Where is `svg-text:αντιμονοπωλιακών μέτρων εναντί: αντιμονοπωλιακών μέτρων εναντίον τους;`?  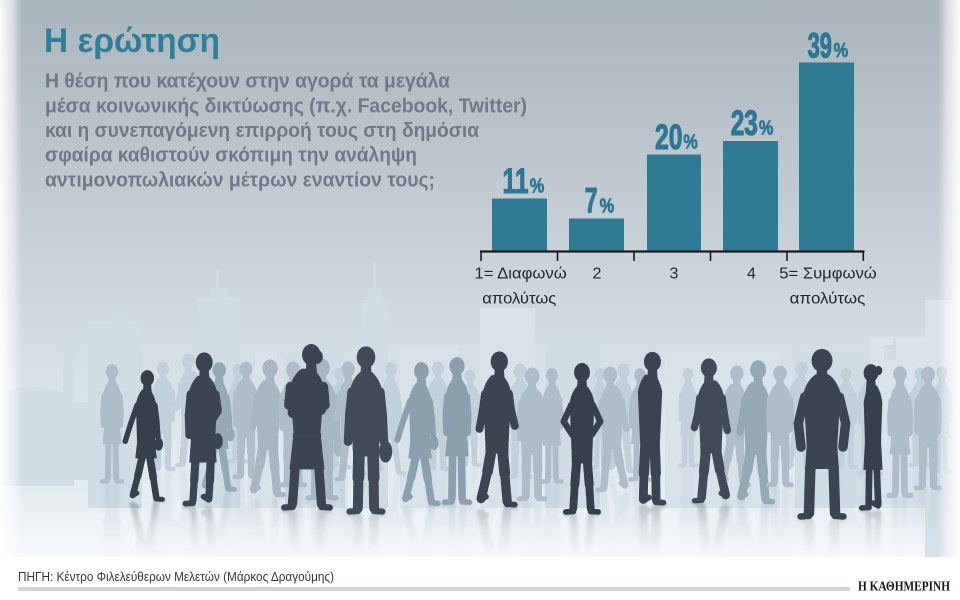
svg-text:αντιμονοπωλιακών μέτρων εναντί: αντιμονοπωλιακών μέτρων εναντίον τους; is located at coordinates (240, 180).